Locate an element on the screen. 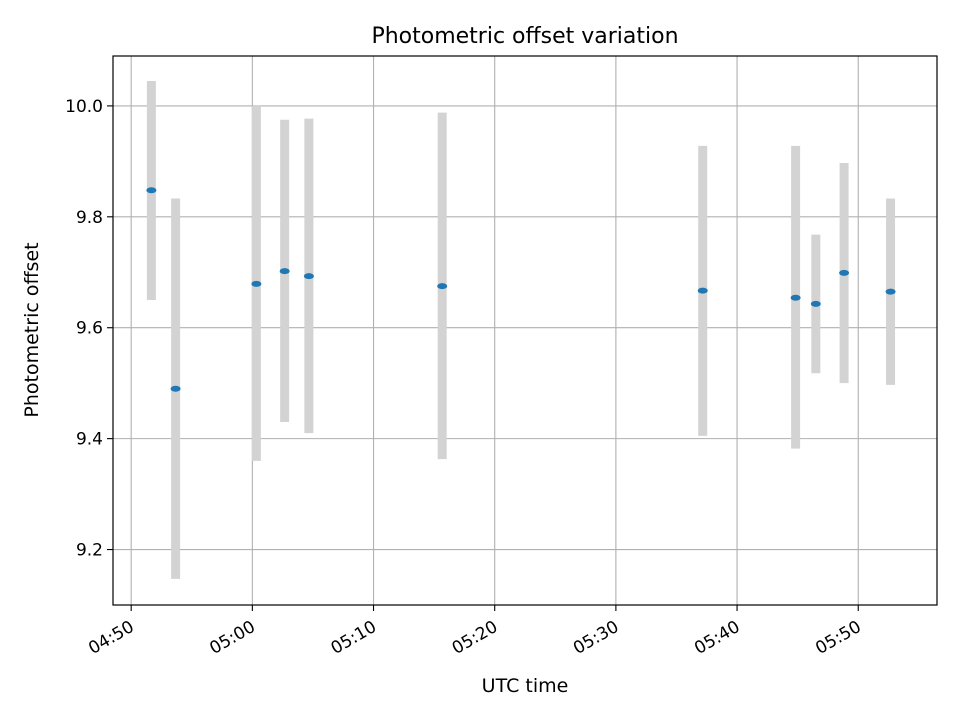 The width and height of the screenshot is (960, 720). y-tick-label: 9.2 is located at coordinates (89, 551).